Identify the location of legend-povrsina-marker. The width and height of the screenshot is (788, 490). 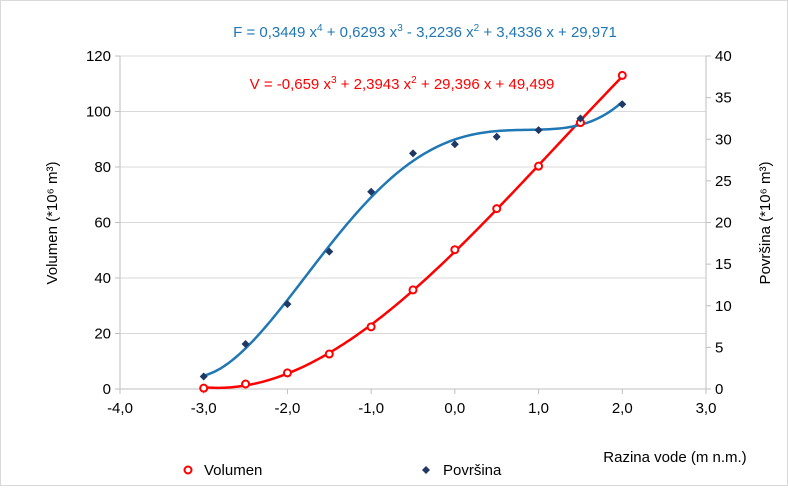
(426, 470).